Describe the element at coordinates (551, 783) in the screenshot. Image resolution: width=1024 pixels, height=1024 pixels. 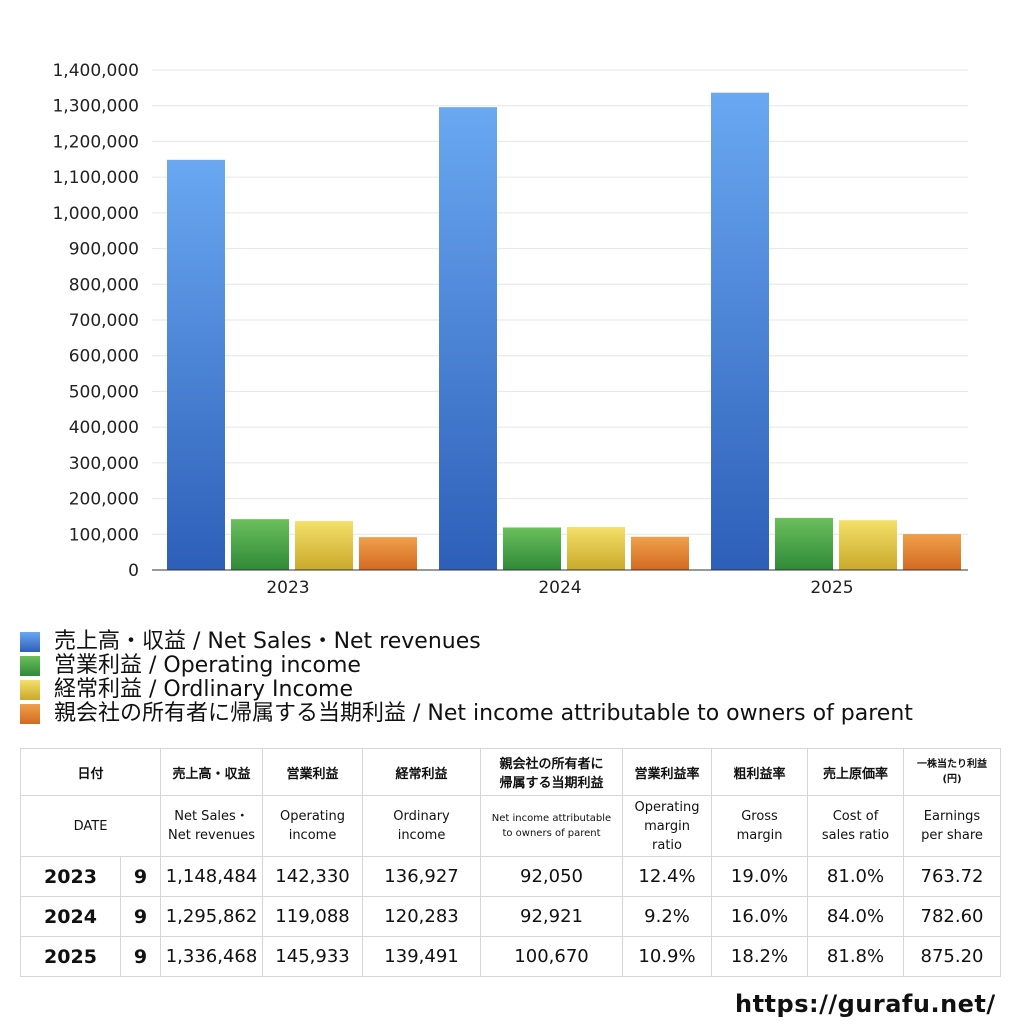
I see `header-net-income-jp-line2: 帰属する当期利益` at that location.